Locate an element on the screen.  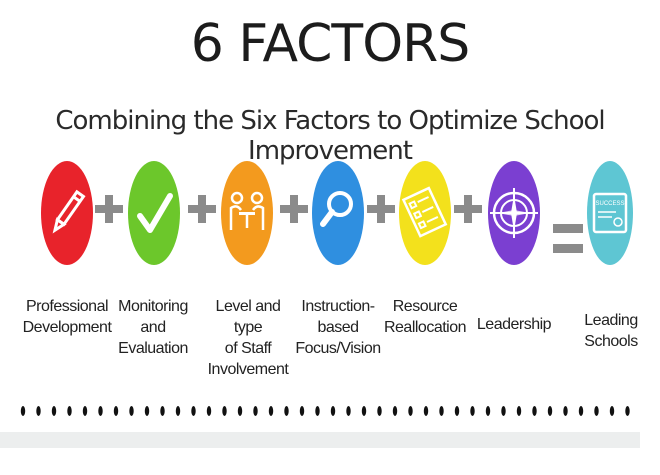
checklist-icon is located at coordinates (425, 213).